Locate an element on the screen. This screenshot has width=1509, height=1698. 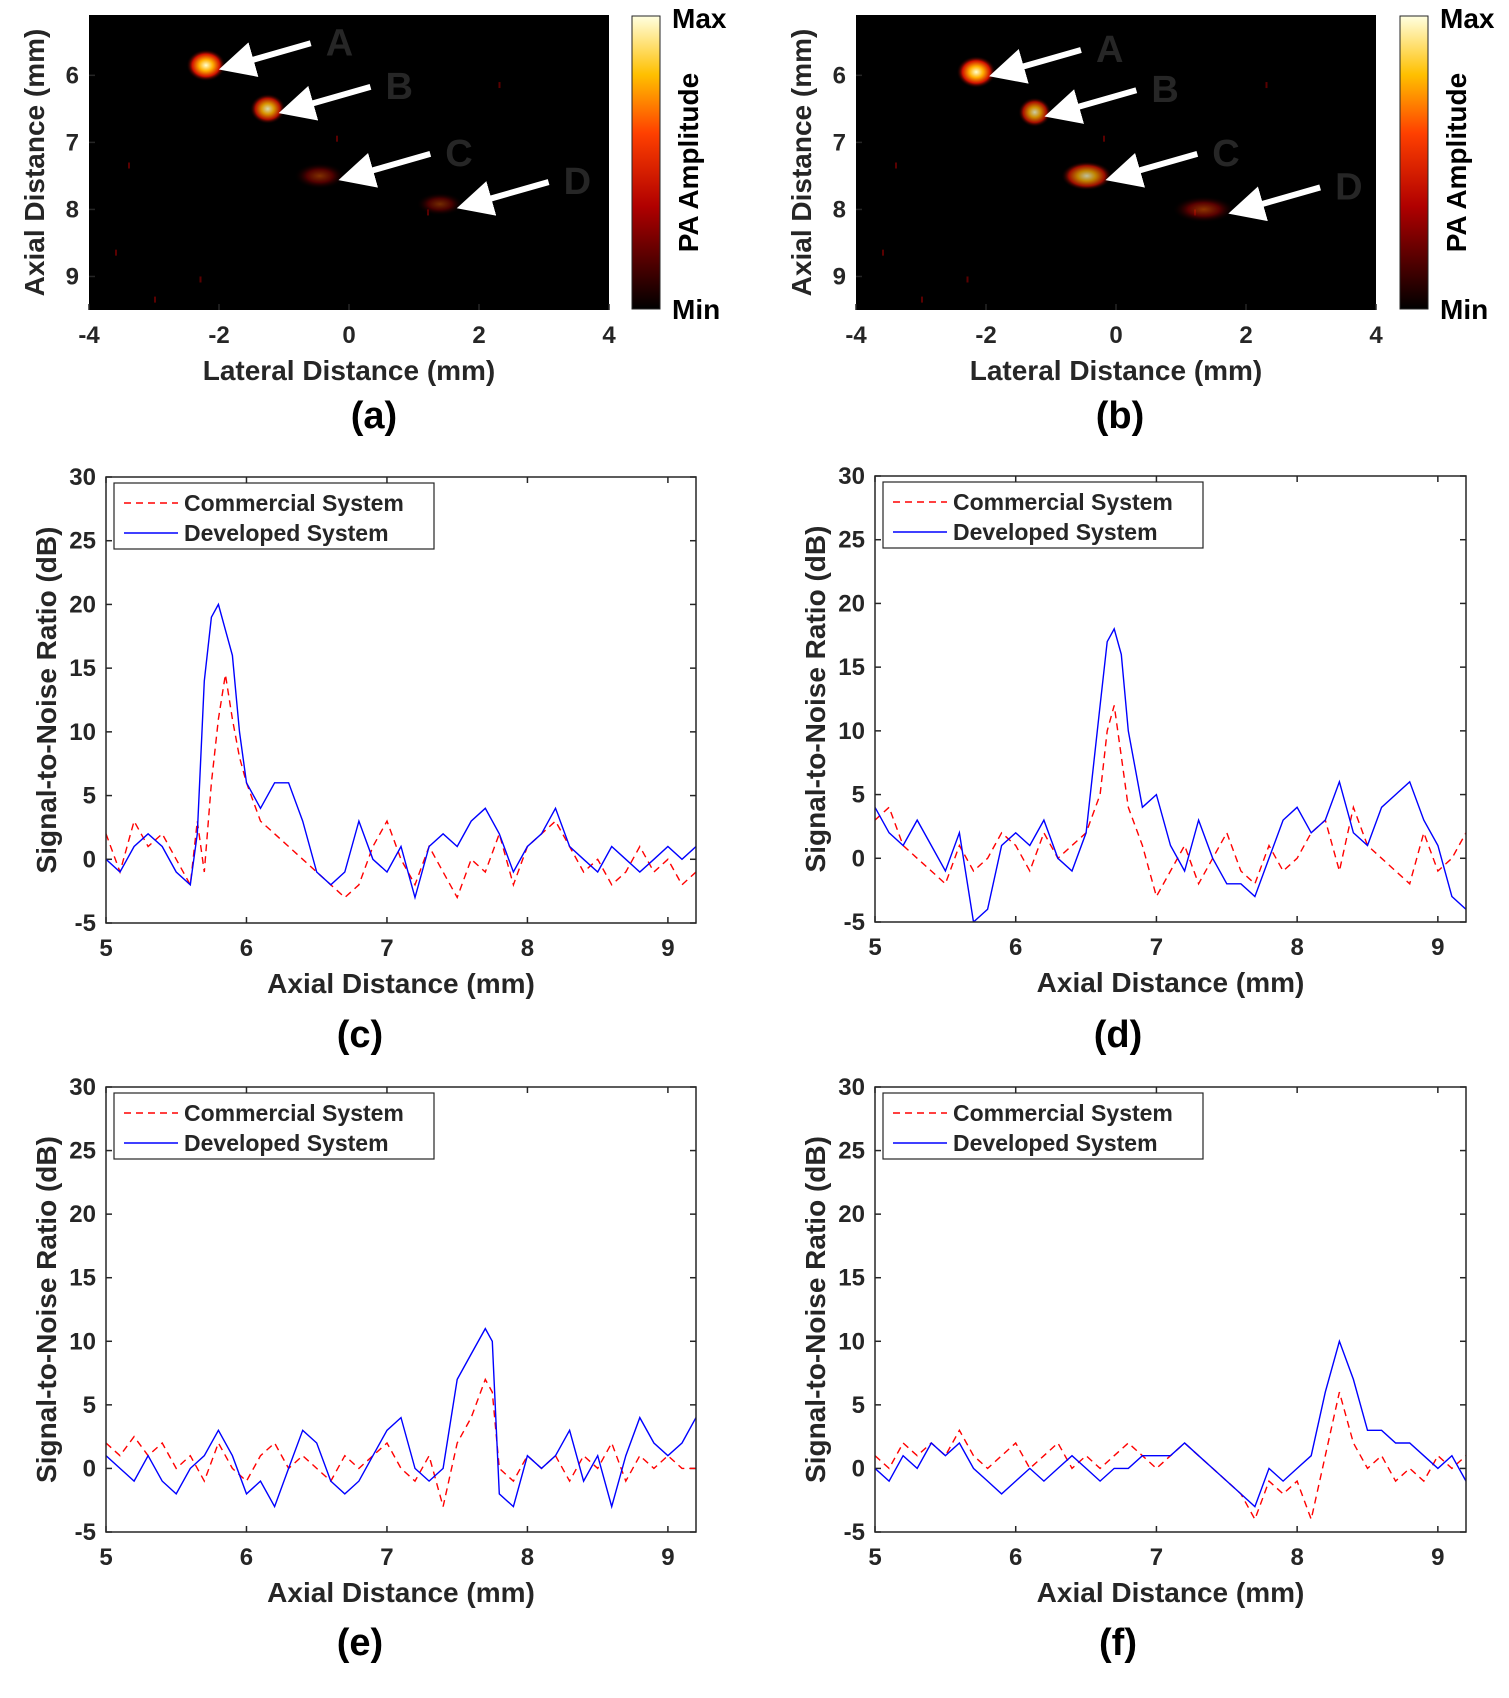
y-tick-label-0-1: 7 is located at coordinates (72, 142).